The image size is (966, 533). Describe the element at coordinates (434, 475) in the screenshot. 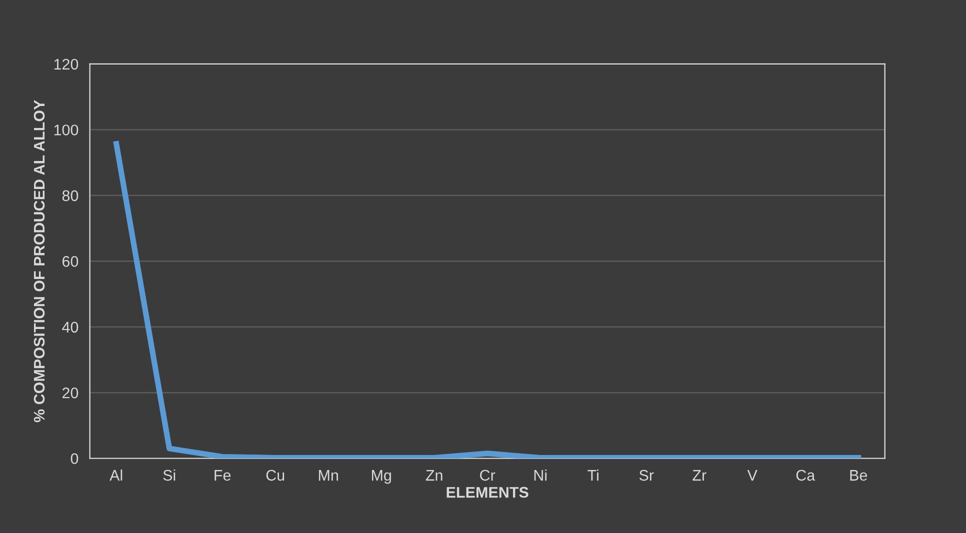

I see `x-tick-label: Zn` at that location.